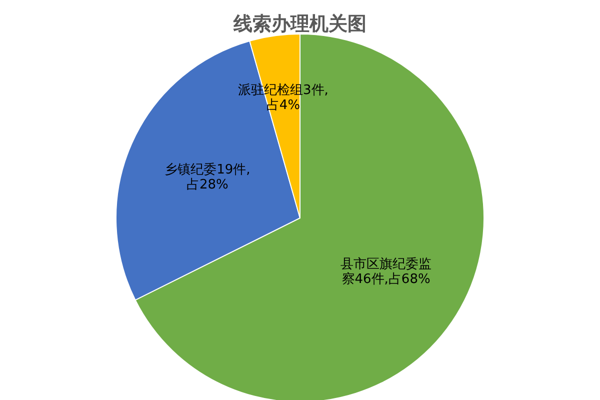 This screenshot has width=600, height=400. What do you see at coordinates (386, 271) in the screenshot?
I see `slice-label: 县市区旗纪委监察46件,占68%` at bounding box center [386, 271].